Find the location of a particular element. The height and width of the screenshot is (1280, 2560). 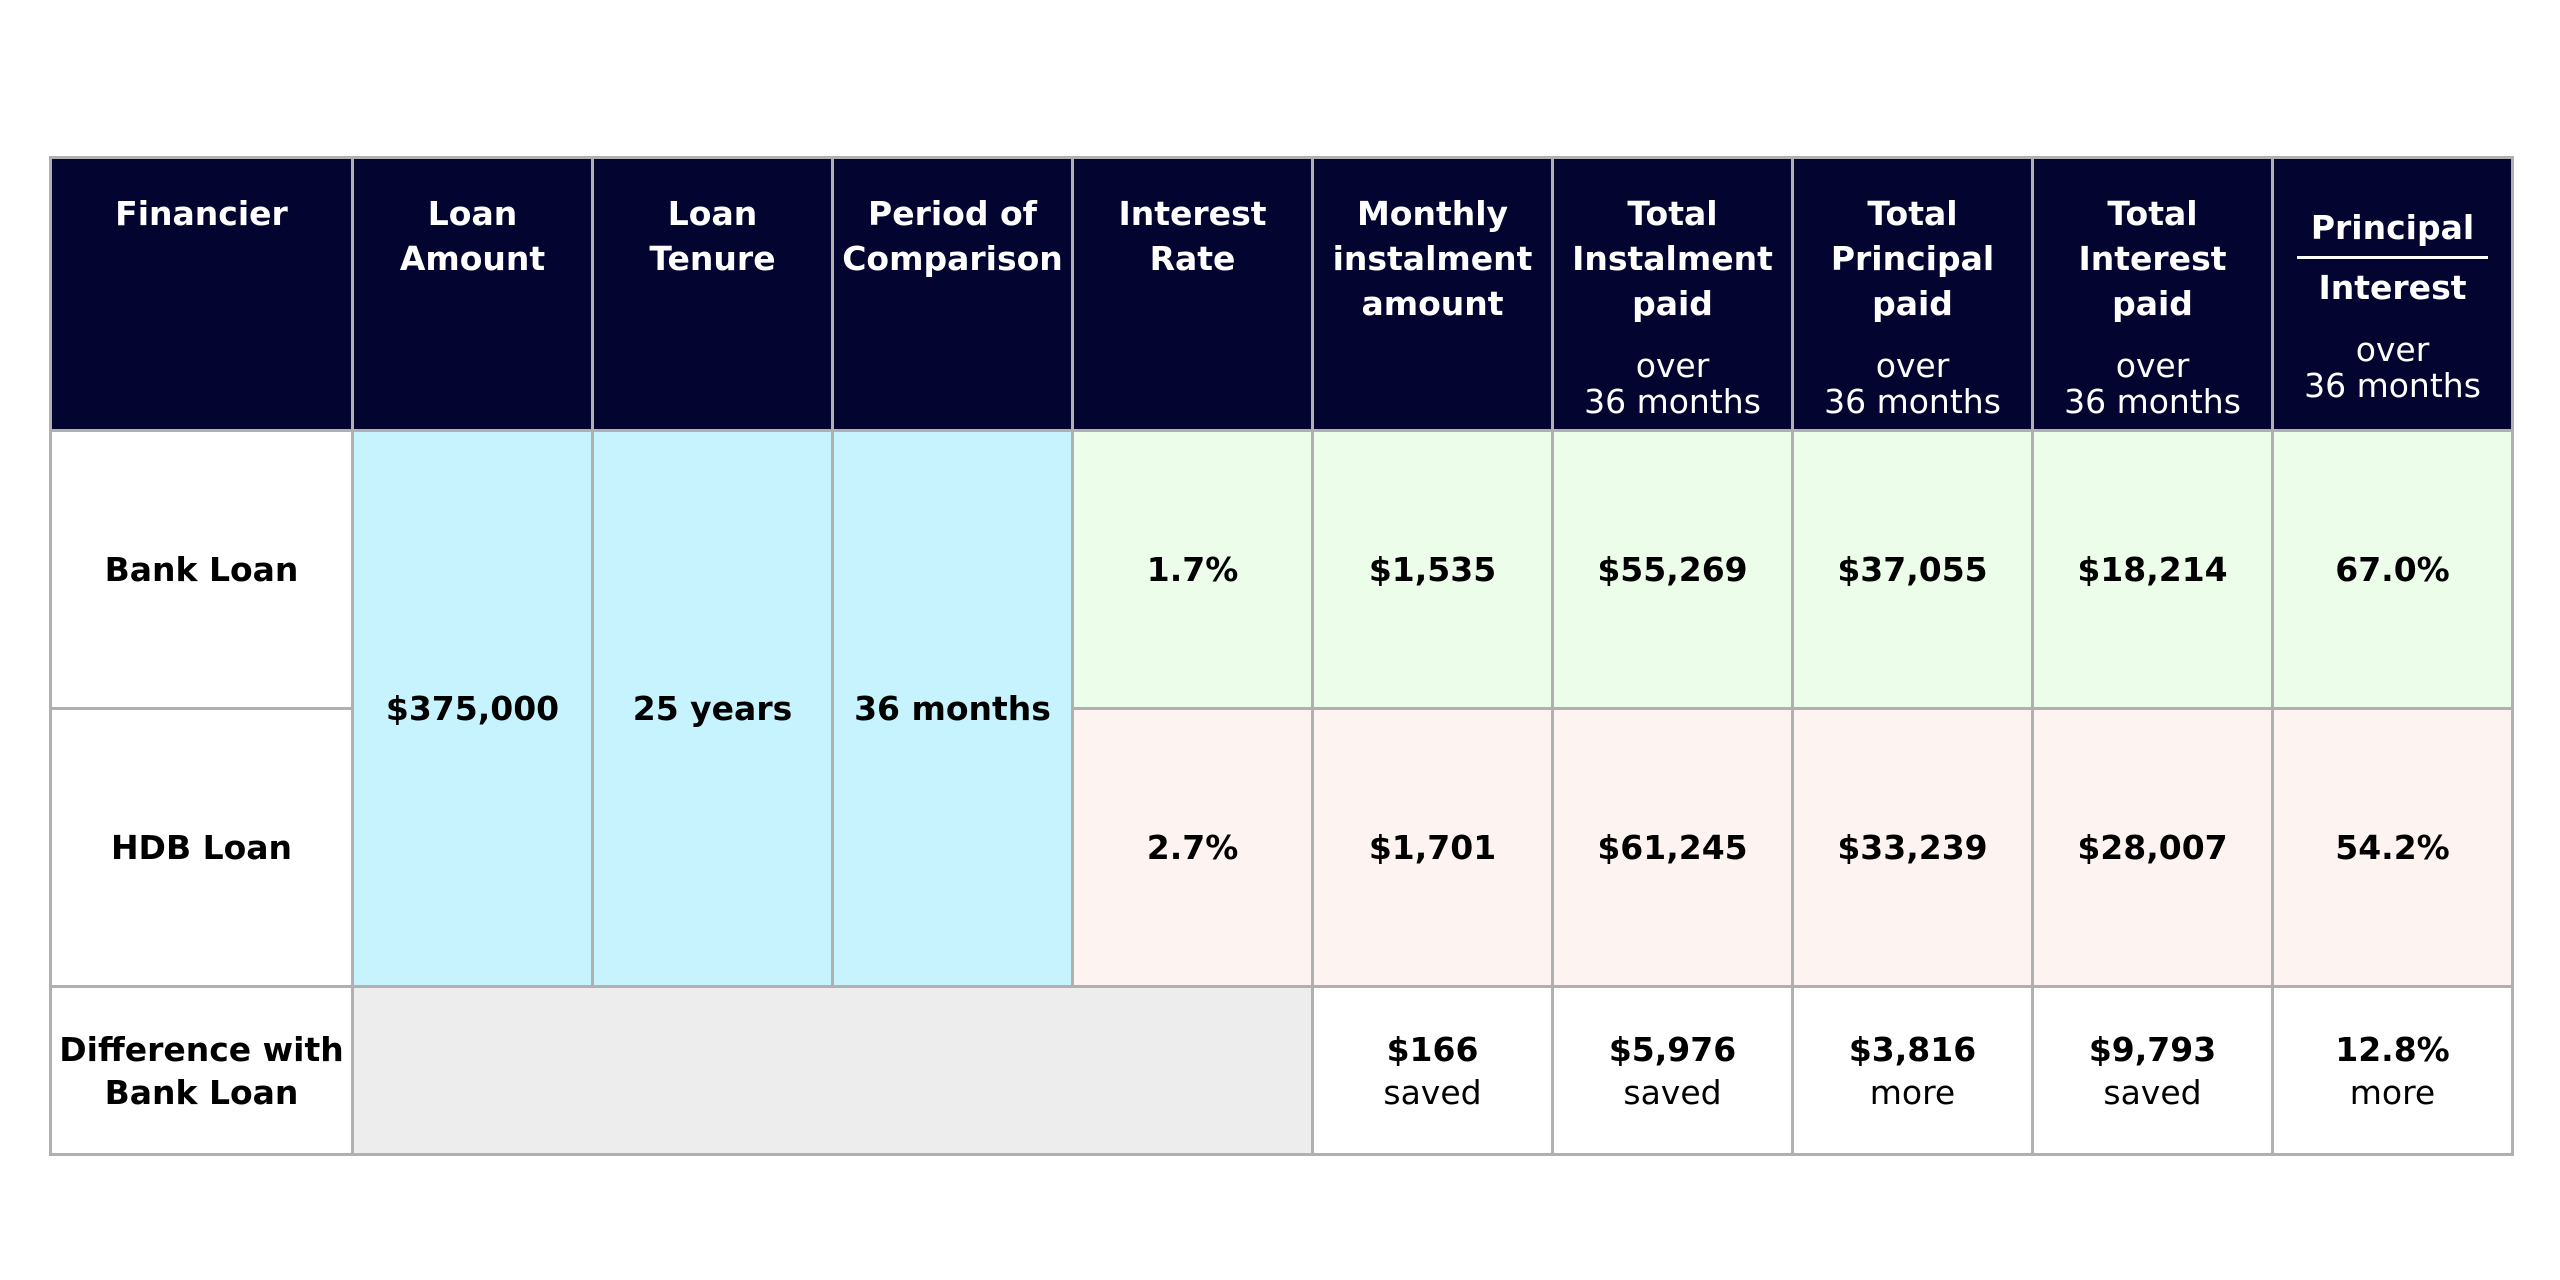

header-monthly-instalment: Monthly instalment amount is located at coordinates (1432, 294).